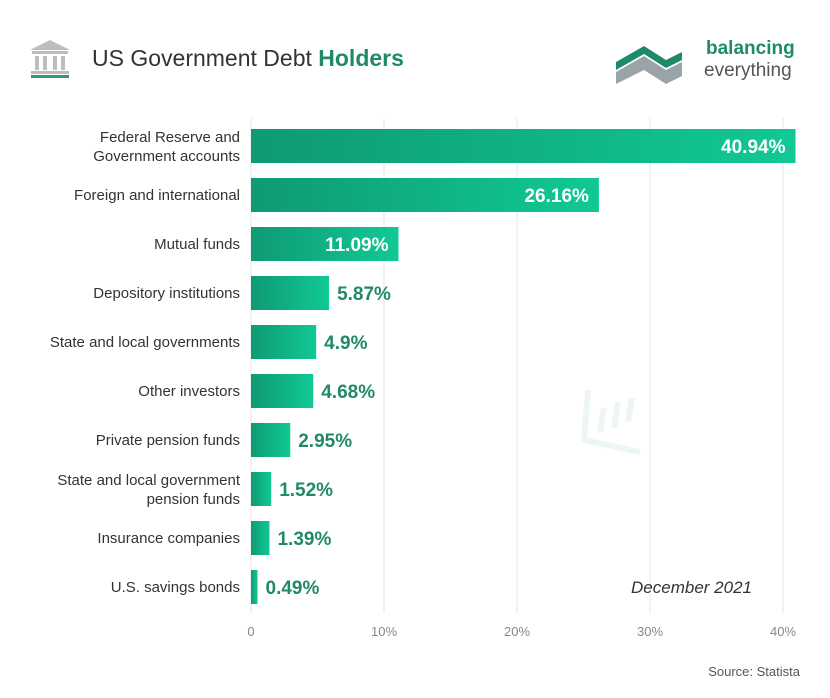  What do you see at coordinates (748, 70) in the screenshot?
I see `logo-text-secondary: everything` at bounding box center [748, 70].